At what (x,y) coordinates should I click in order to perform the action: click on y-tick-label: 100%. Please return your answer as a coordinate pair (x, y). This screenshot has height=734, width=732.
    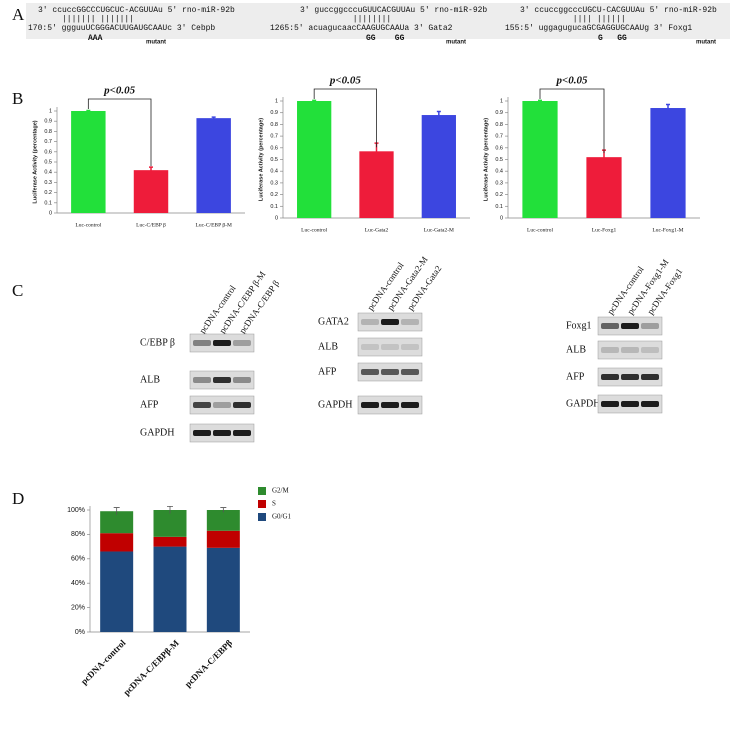
    Looking at the image, I should click on (76, 510).